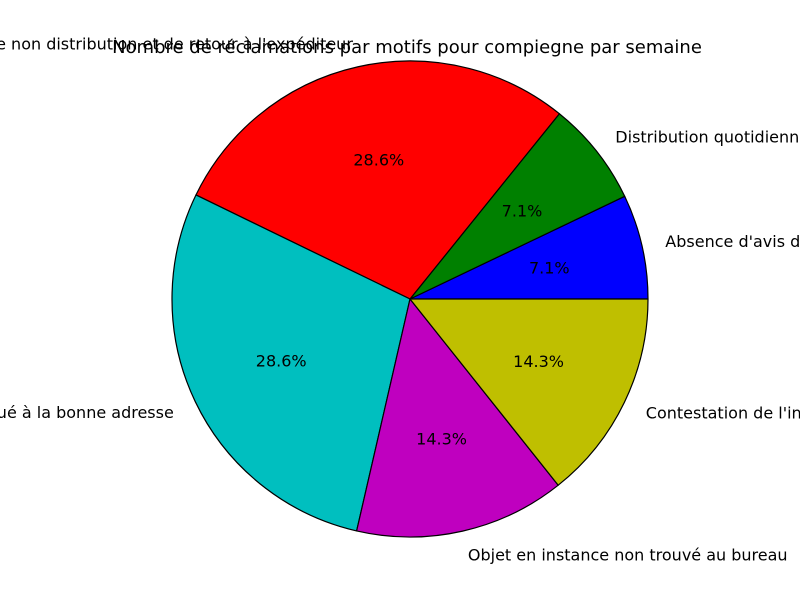  Describe the element at coordinates (281, 361) in the screenshot. I see `percent-label-4: 28.6%` at that location.